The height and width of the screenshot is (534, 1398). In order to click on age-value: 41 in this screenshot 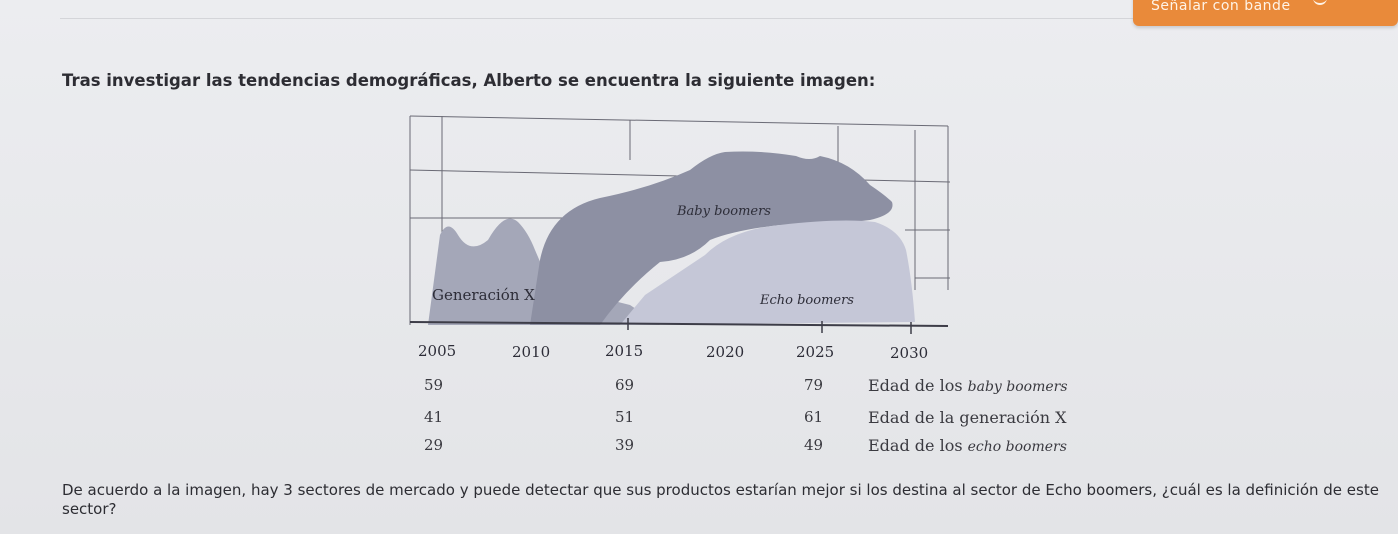, I will do `click(434, 417)`.